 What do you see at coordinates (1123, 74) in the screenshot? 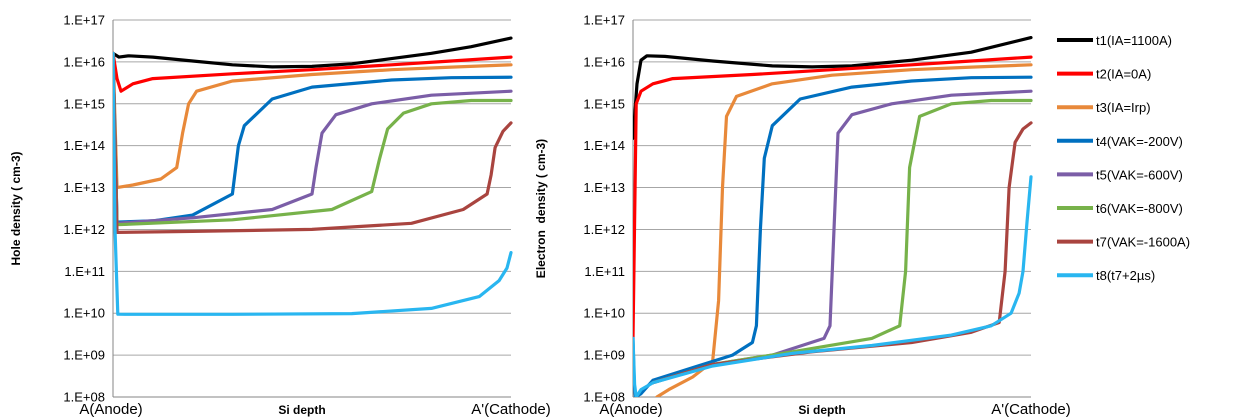
I see `legend-label: t2(IA=0A)` at bounding box center [1123, 74].